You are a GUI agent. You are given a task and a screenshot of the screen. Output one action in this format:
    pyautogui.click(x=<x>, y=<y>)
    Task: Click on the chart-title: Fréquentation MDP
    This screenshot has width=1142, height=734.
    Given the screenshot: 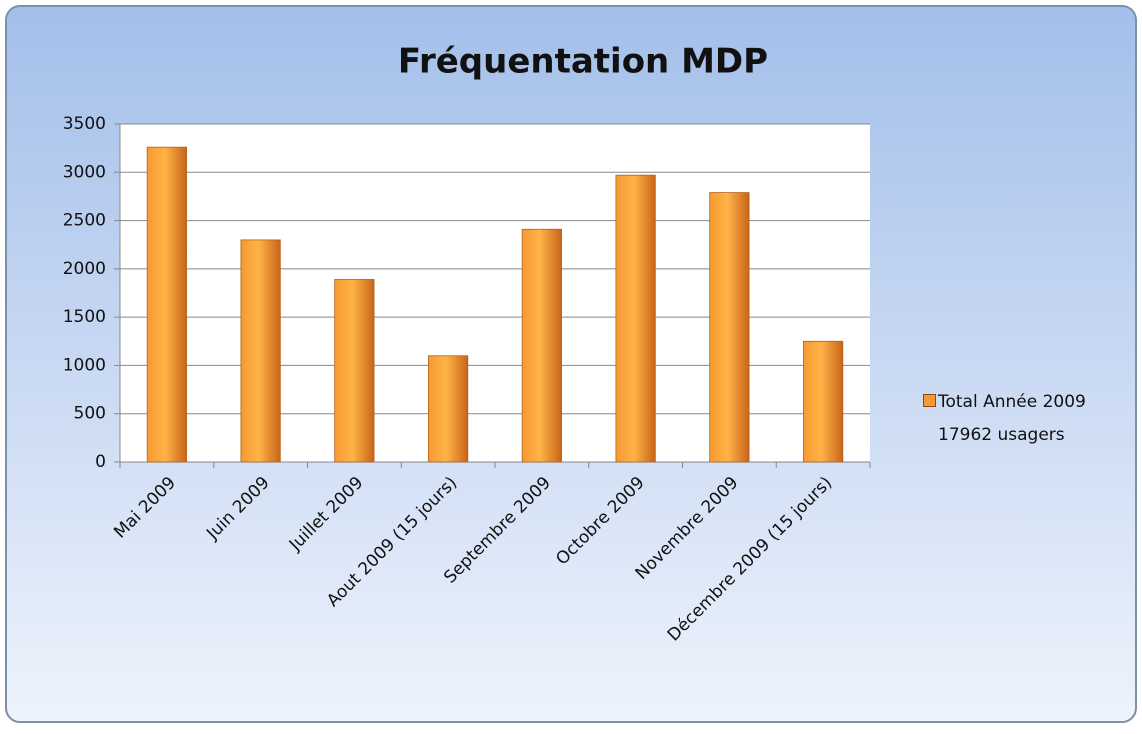 What is the action you would take?
    pyautogui.click(x=583, y=62)
    